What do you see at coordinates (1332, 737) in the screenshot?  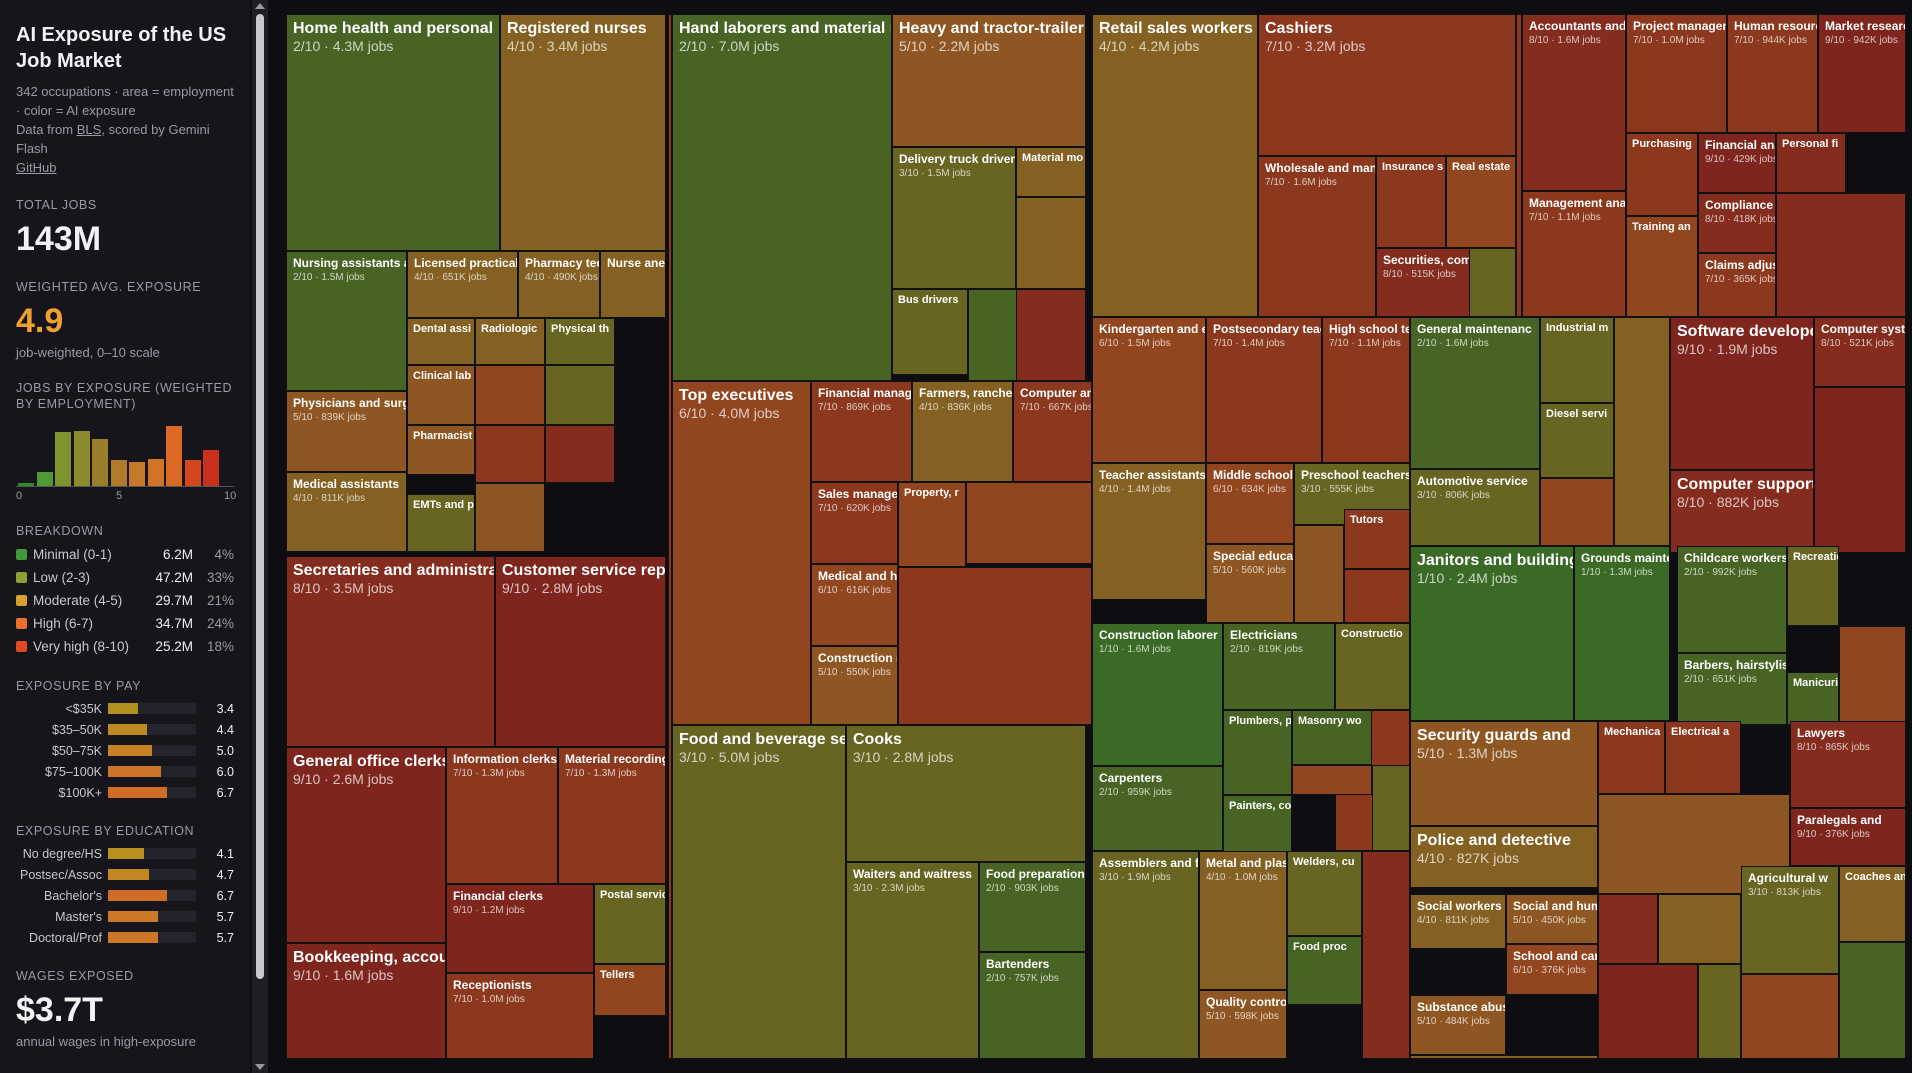 I see `treemap-tile: Masonry wo` at bounding box center [1332, 737].